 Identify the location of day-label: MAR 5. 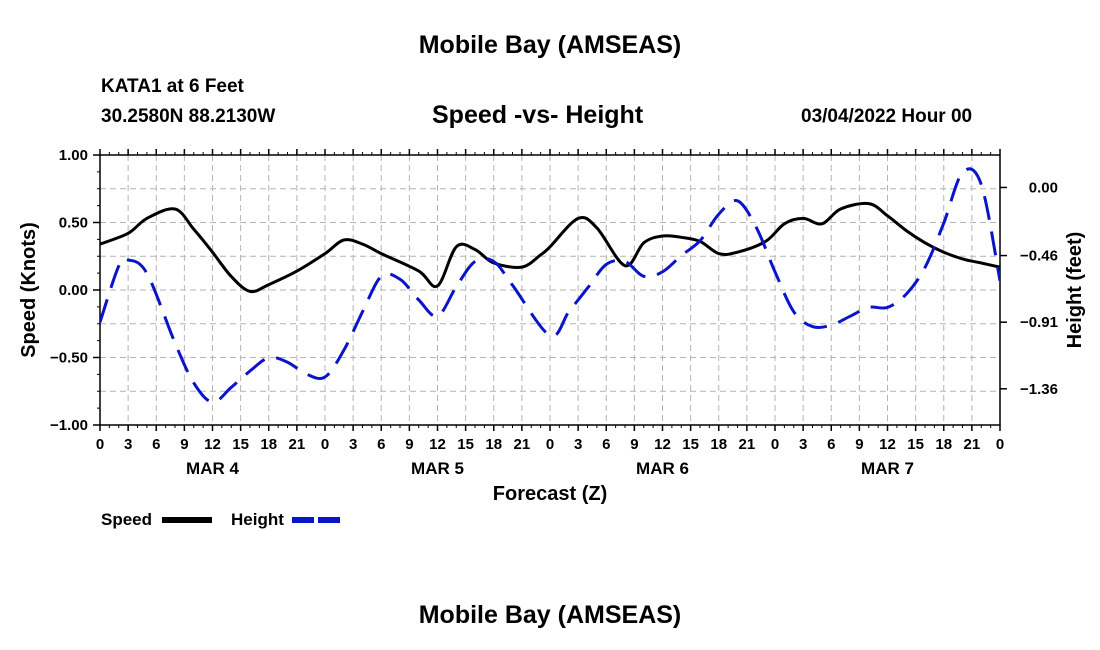
(437, 468).